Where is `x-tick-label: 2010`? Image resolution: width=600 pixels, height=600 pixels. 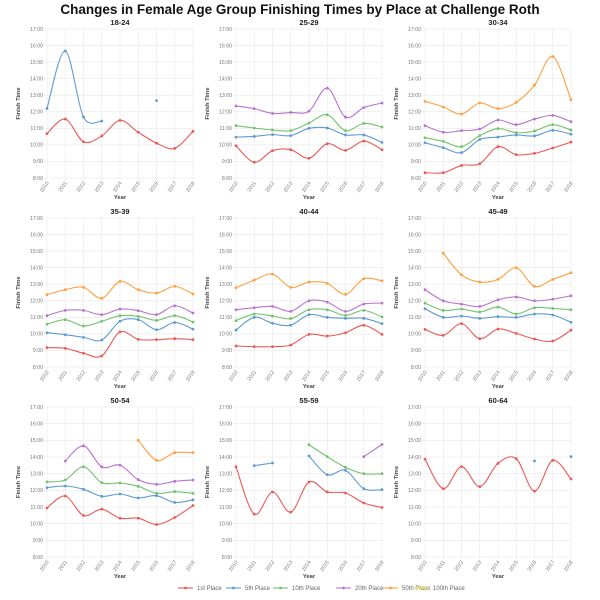 x-tick-label: 2010 is located at coordinates (423, 187).